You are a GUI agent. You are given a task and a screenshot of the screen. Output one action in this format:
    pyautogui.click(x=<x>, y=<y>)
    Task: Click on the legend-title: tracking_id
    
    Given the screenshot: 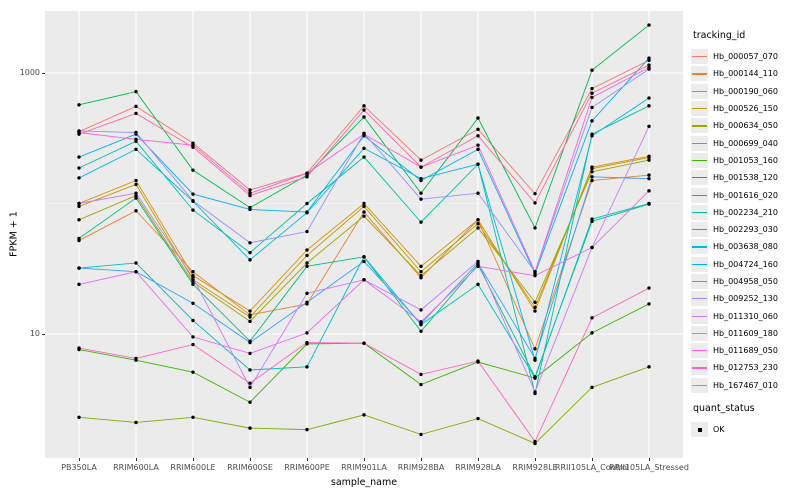 What is the action you would take?
    pyautogui.click(x=719, y=35)
    